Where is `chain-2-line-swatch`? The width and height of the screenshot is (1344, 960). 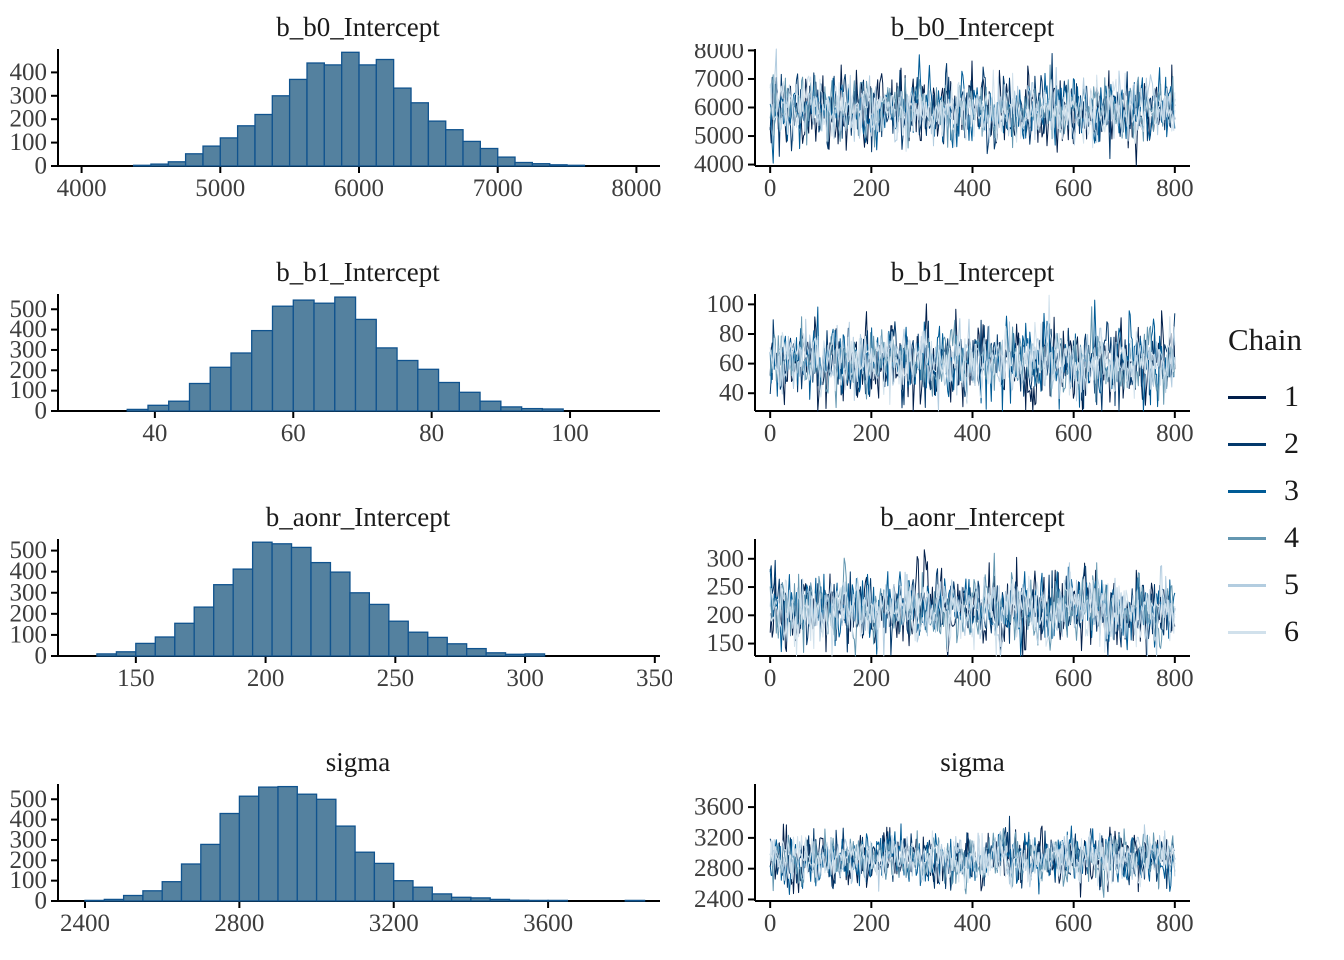 chain-2-line-swatch is located at coordinates (1247, 444).